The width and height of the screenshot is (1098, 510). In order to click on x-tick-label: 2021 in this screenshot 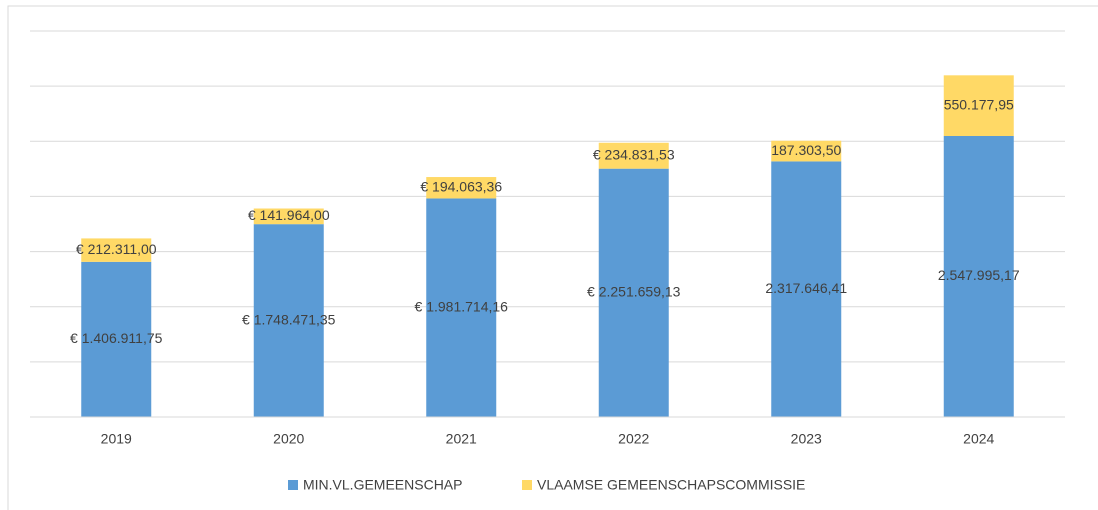, I will do `click(461, 439)`.